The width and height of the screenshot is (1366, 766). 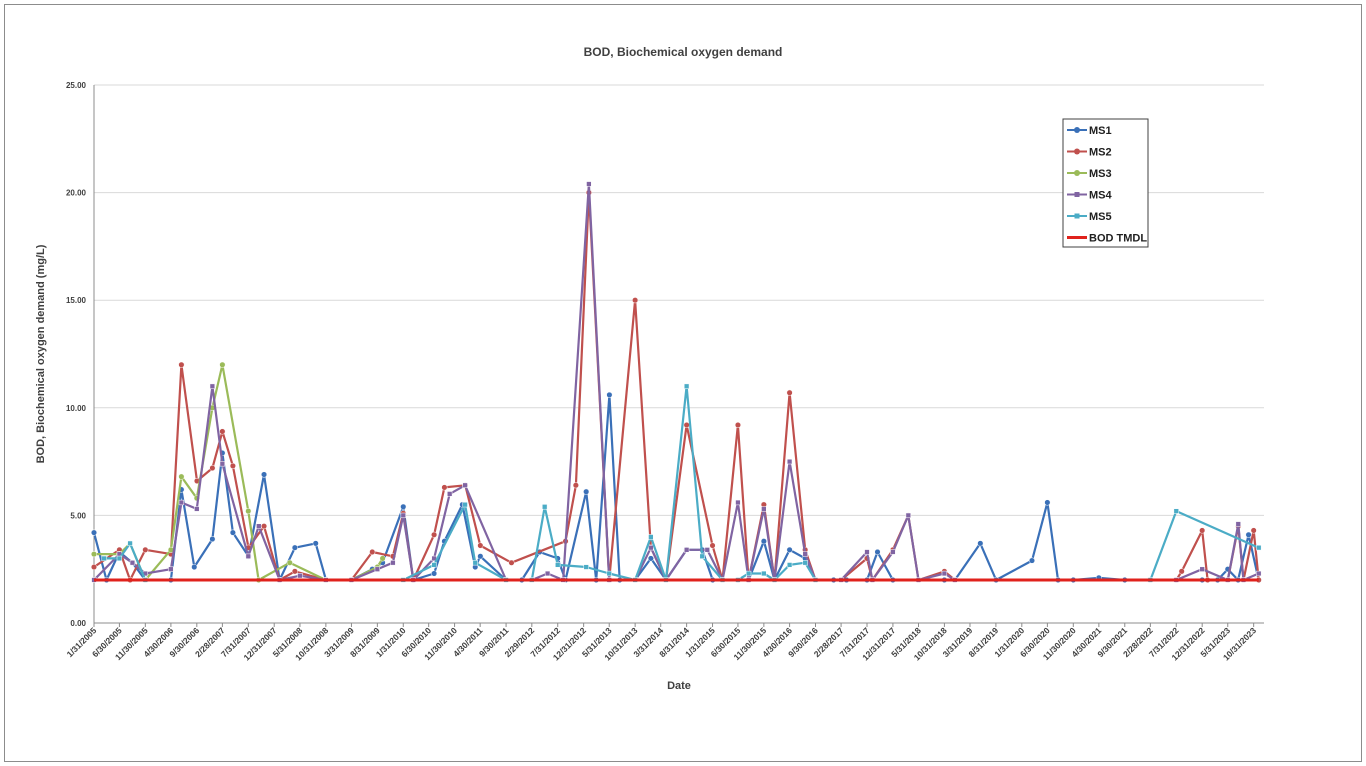 I want to click on x-axis-title: Date, so click(x=679, y=686).